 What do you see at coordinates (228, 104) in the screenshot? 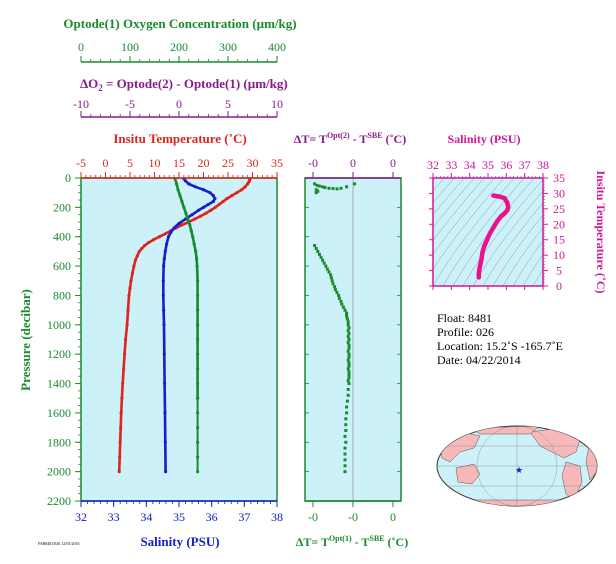
I see `delta-o2-tick-label: 5` at bounding box center [228, 104].